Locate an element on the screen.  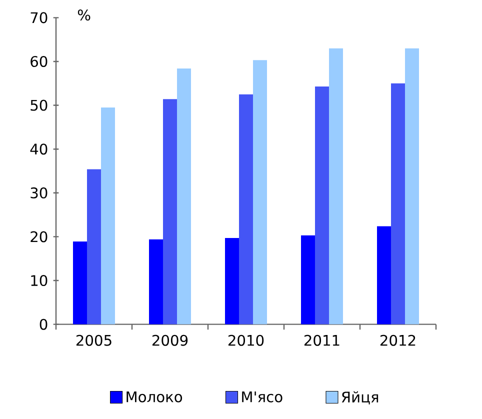
y-tick-label: 30 is located at coordinates (39, 192).